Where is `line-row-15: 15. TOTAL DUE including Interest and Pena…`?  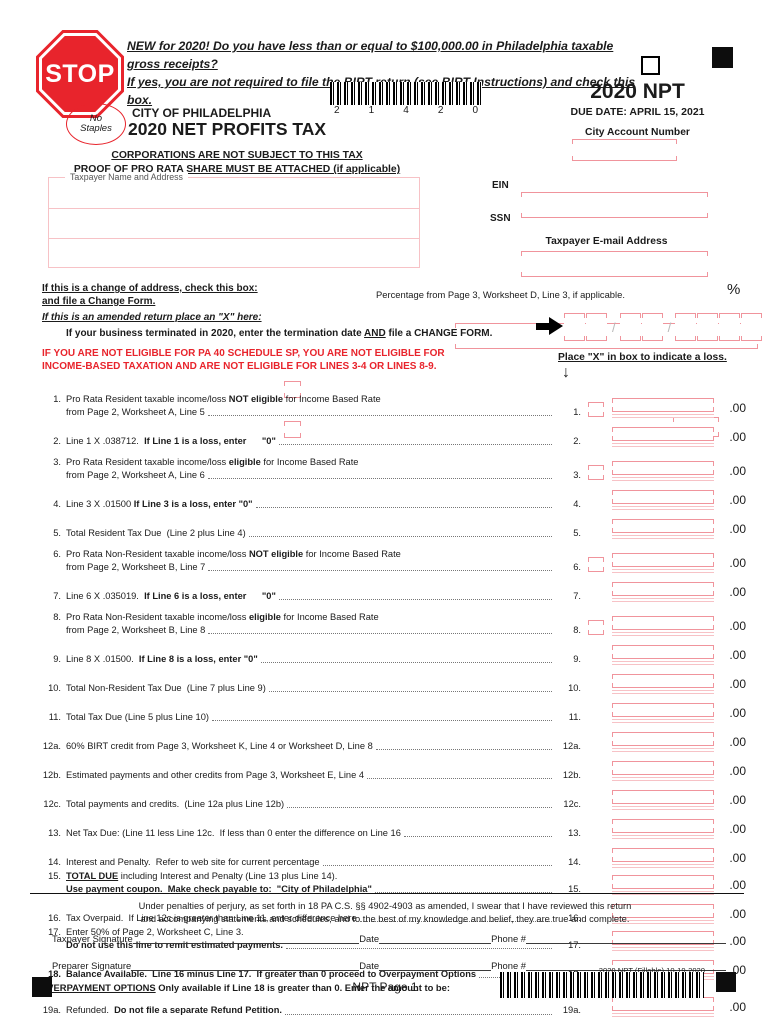
line-row-15: 15. TOTAL DUE including Interest and Pena… is located at coordinates (393, 882).